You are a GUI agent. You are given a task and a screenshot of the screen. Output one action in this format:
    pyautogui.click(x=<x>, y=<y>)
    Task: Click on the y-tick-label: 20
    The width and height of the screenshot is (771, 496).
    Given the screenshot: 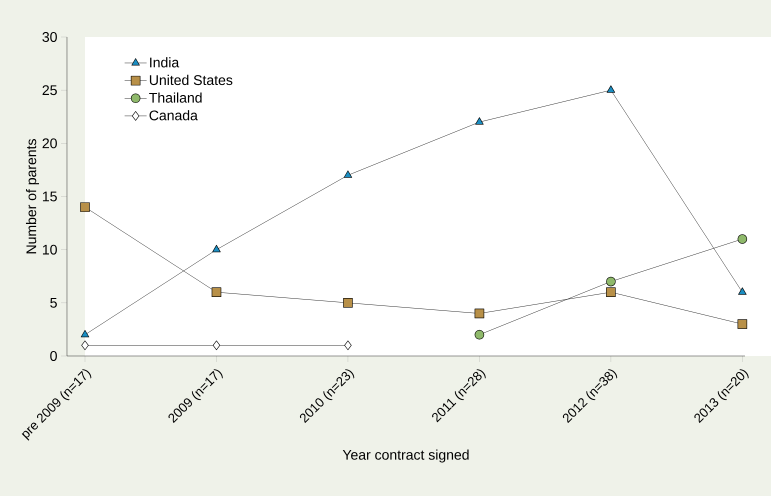 What is the action you would take?
    pyautogui.click(x=49, y=143)
    